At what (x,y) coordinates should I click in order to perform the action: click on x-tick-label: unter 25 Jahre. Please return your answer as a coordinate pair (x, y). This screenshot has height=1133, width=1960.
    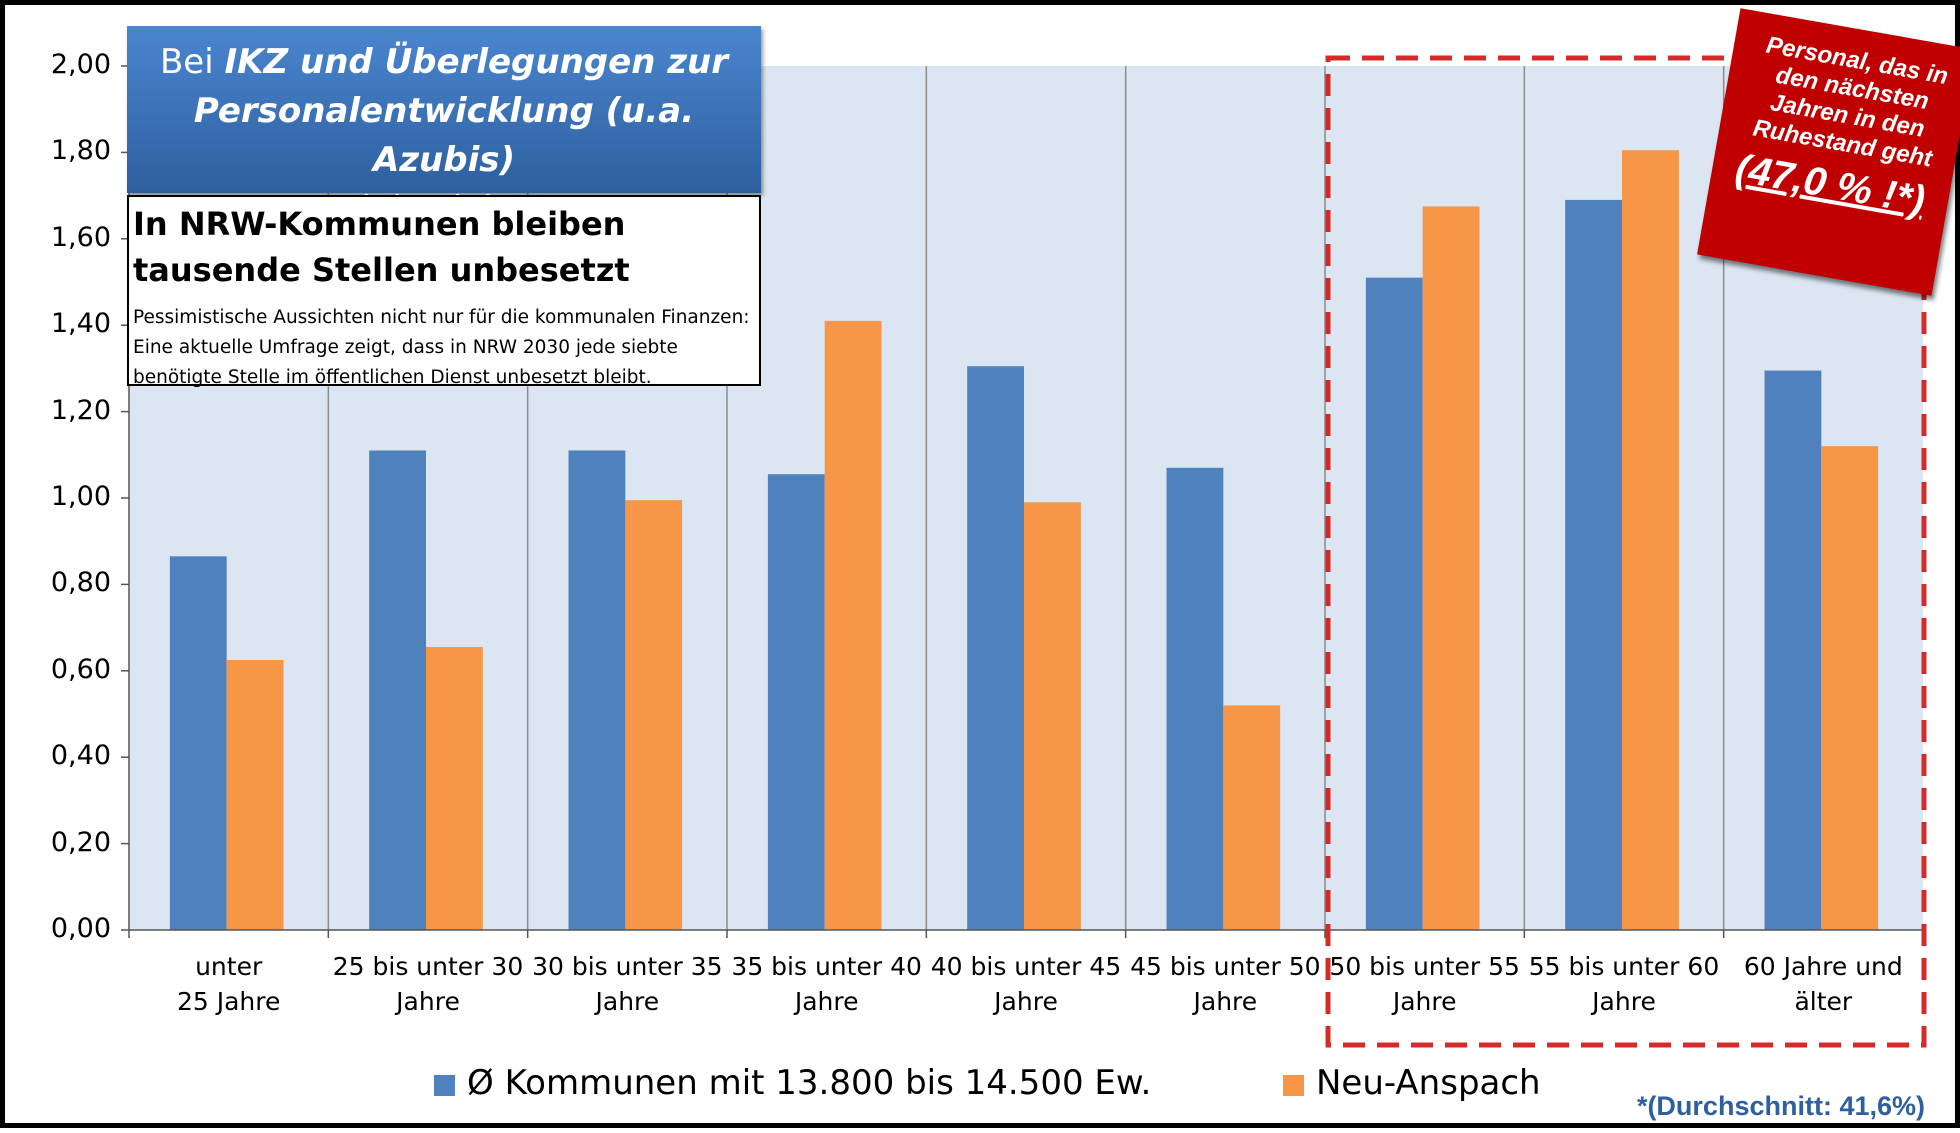
    Looking at the image, I should click on (228, 984).